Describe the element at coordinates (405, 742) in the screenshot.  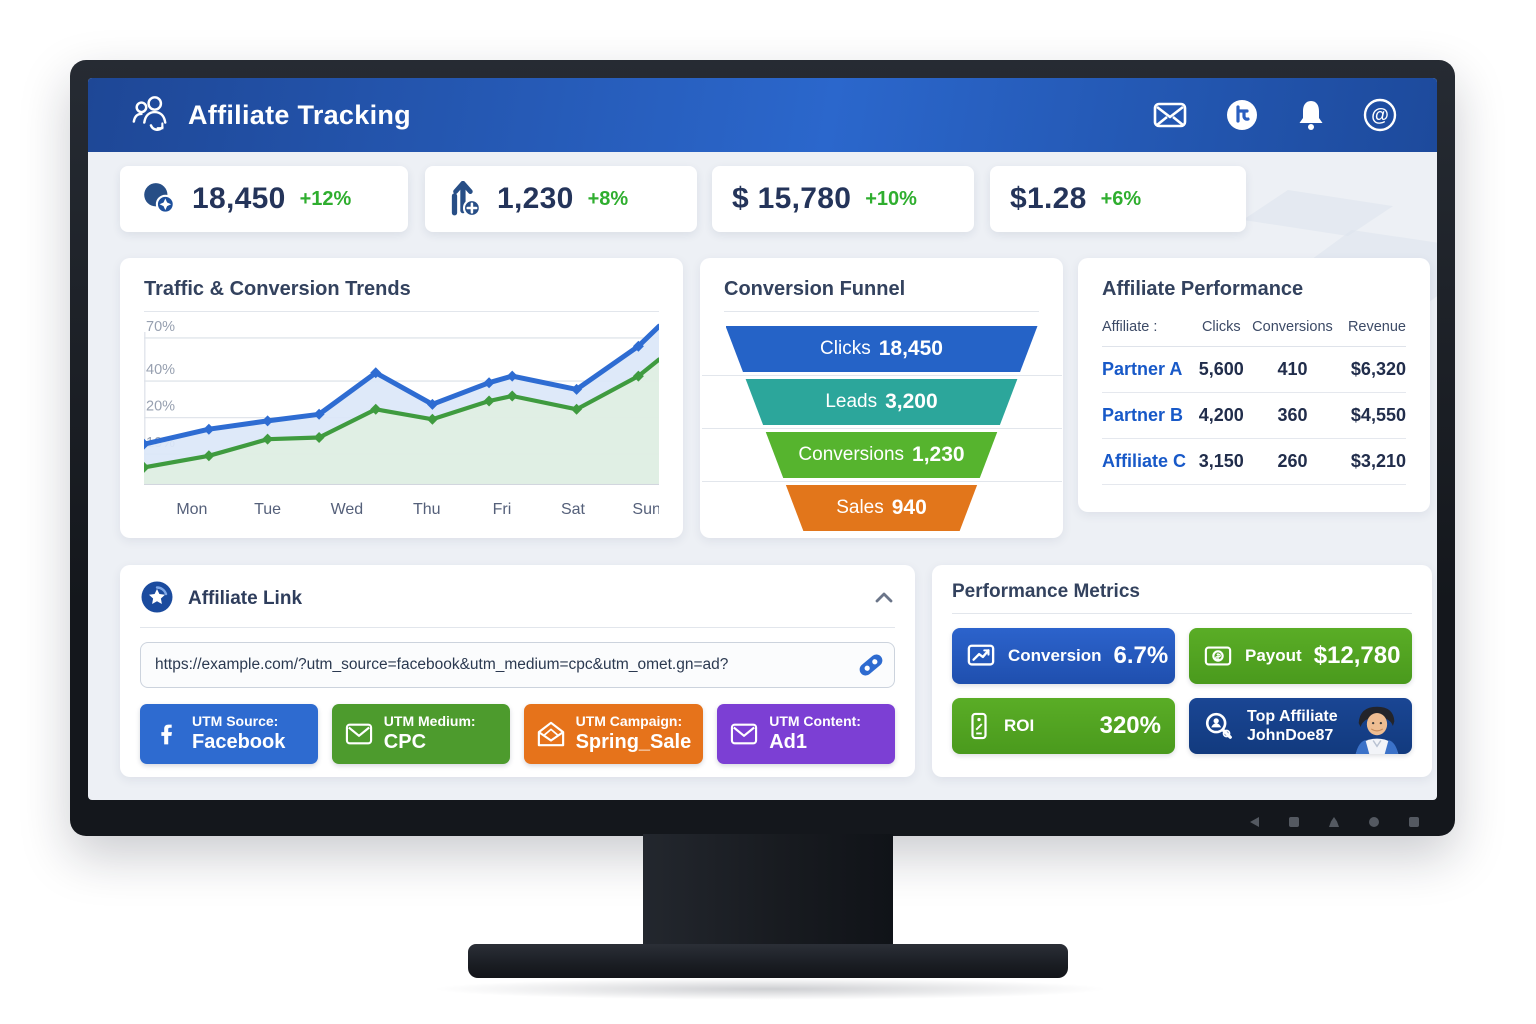
I see `utm-value: CPC` at that location.